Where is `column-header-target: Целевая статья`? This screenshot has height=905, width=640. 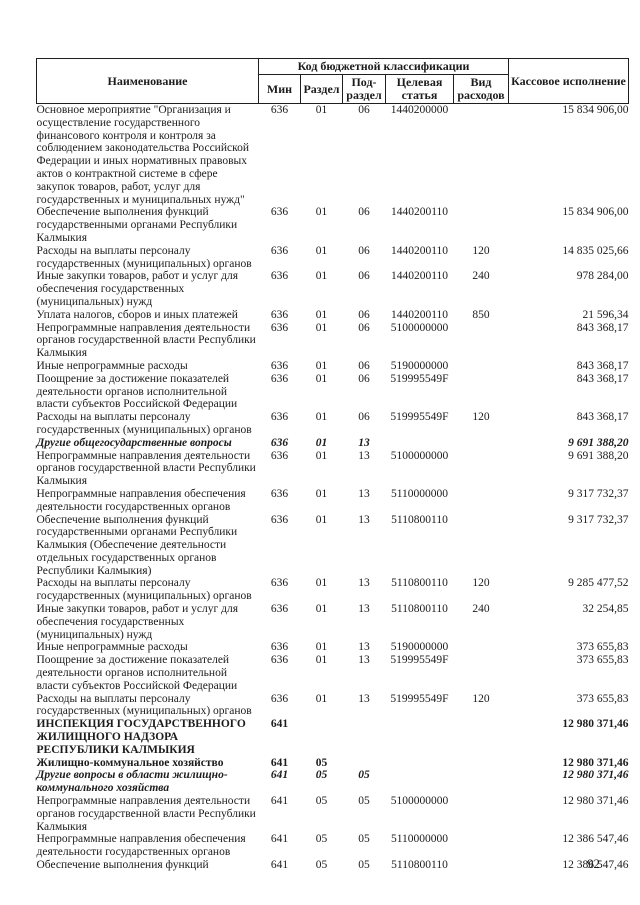 column-header-target: Целевая статья is located at coordinates (419, 89).